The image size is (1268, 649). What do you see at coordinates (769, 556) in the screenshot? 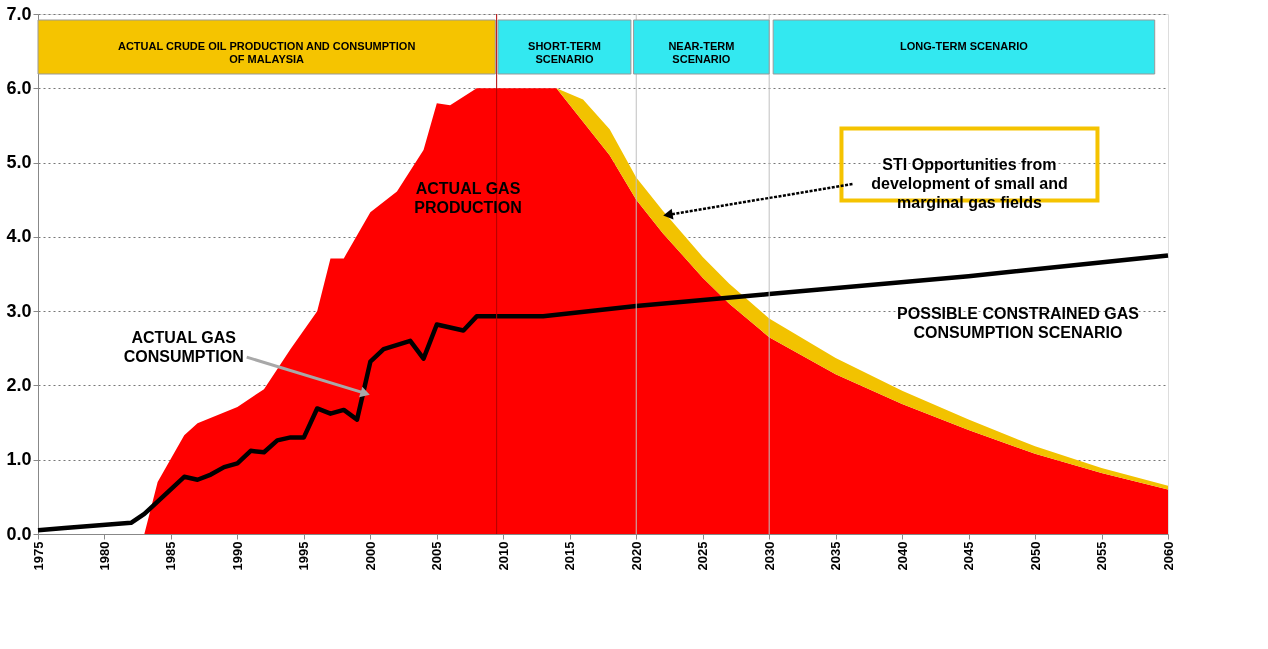
I see `x-tick-label: 2030` at bounding box center [769, 556].